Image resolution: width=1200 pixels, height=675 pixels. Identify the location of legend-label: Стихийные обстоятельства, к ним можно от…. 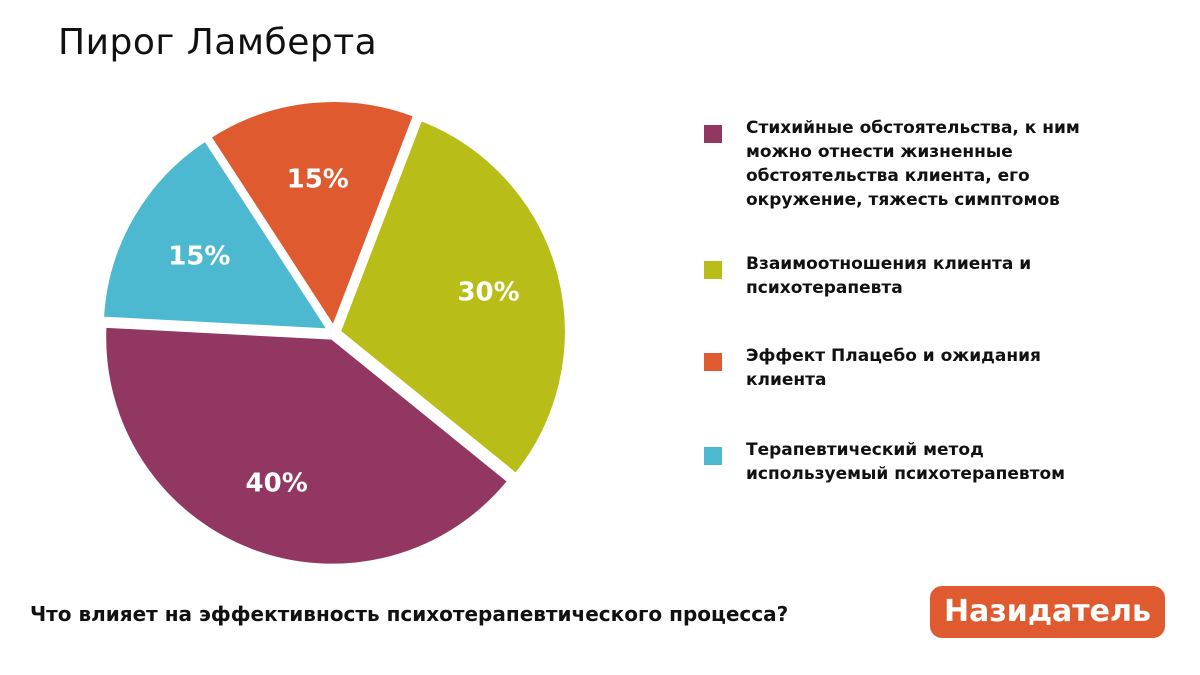
(913, 164).